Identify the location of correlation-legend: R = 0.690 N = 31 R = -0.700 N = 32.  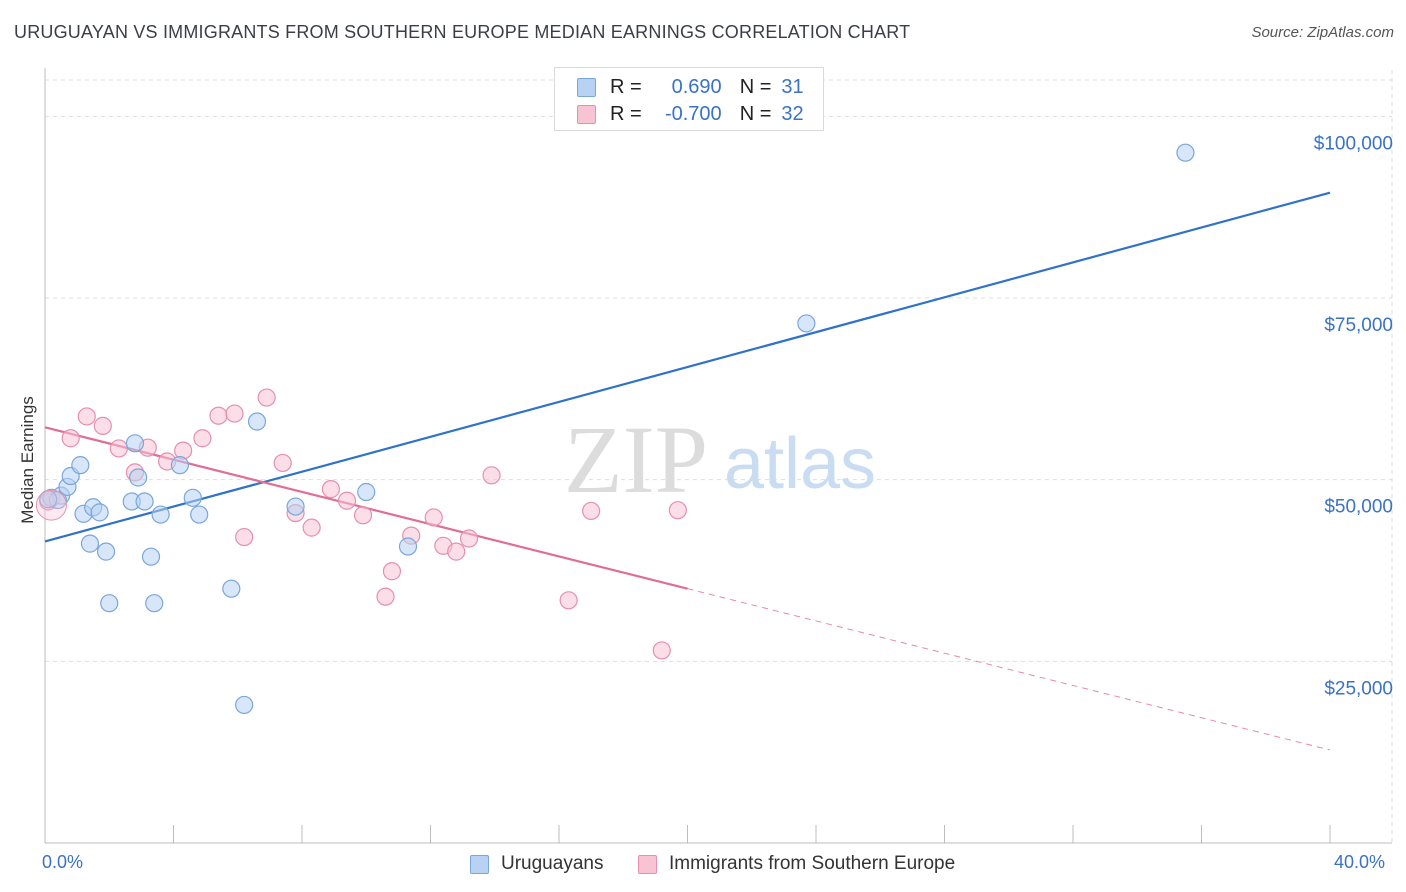
(689, 99).